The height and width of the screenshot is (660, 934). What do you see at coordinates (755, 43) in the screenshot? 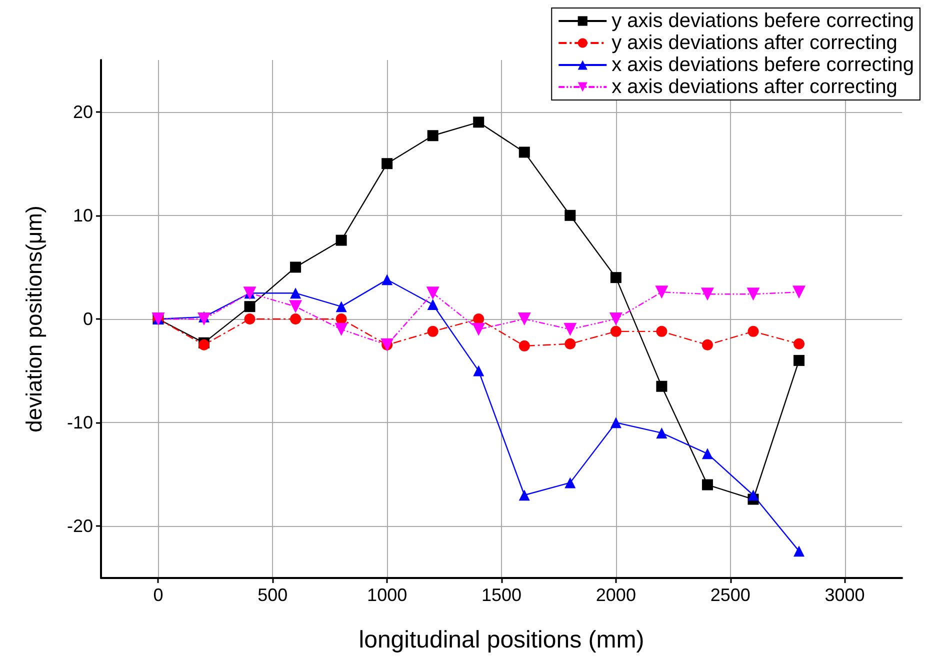
I see `legend-label: y axis deviations after correcting` at bounding box center [755, 43].